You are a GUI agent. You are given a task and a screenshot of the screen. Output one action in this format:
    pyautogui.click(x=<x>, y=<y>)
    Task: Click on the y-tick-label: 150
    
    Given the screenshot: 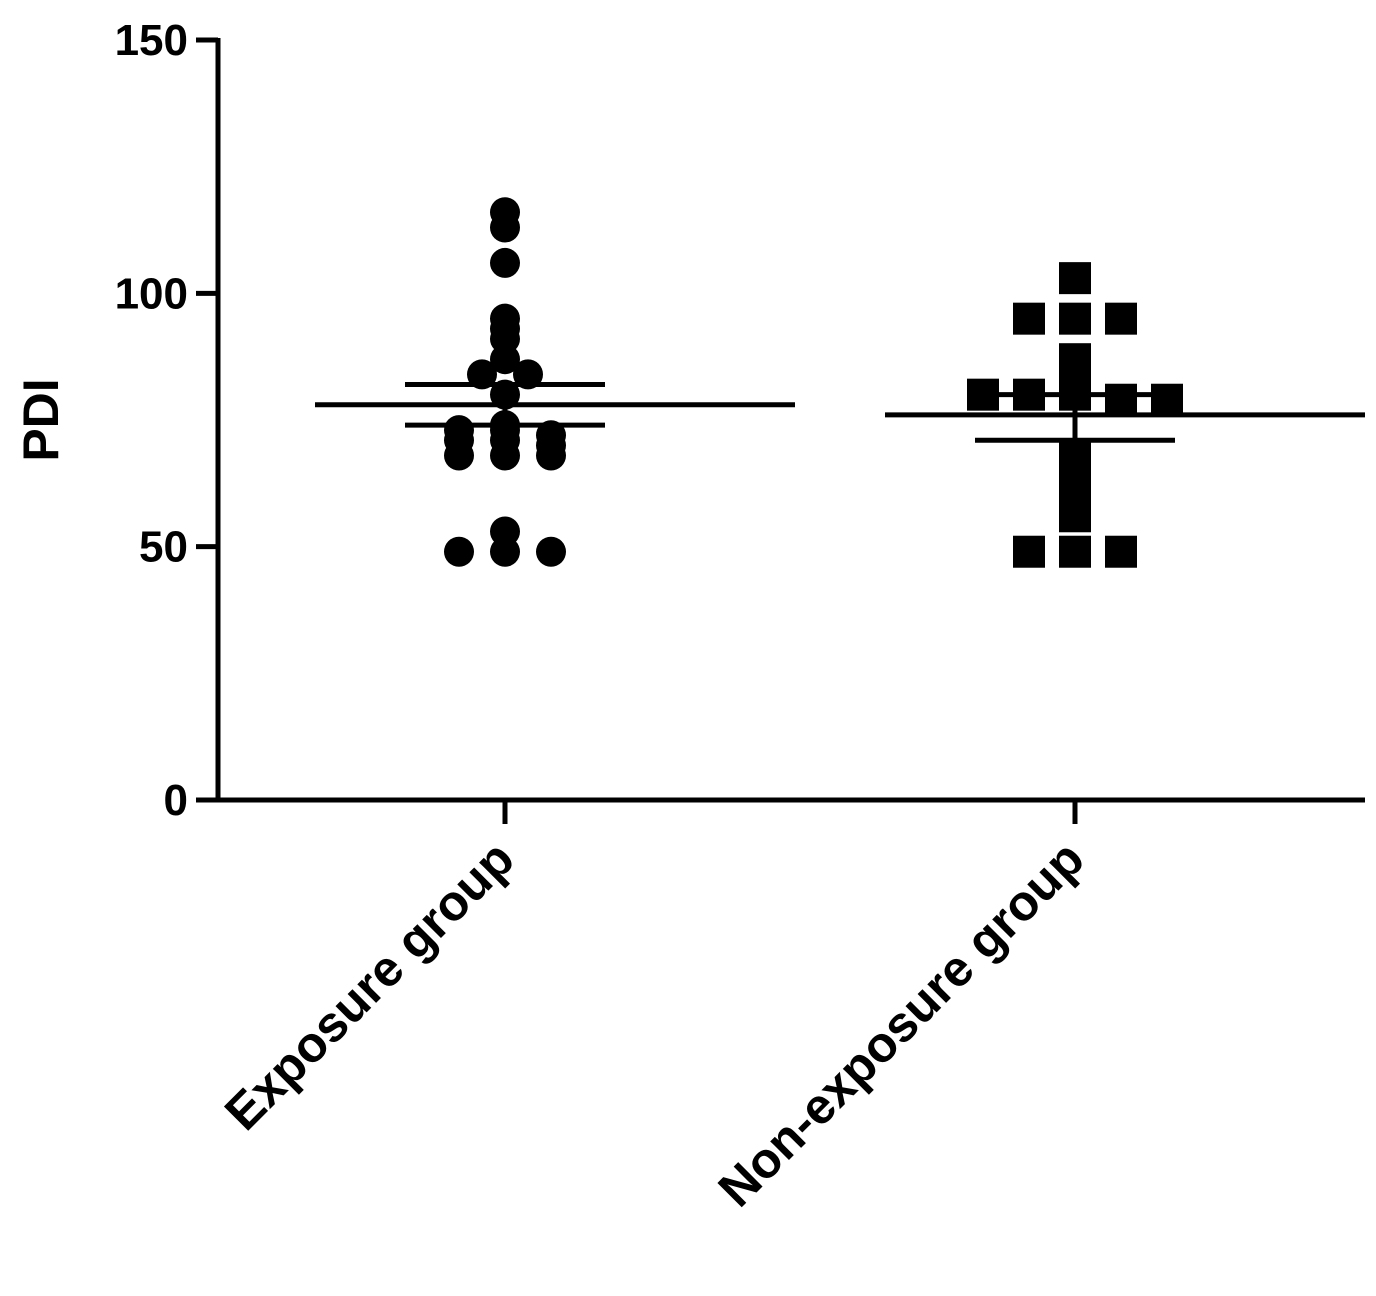 What is the action you would take?
    pyautogui.click(x=151, y=40)
    